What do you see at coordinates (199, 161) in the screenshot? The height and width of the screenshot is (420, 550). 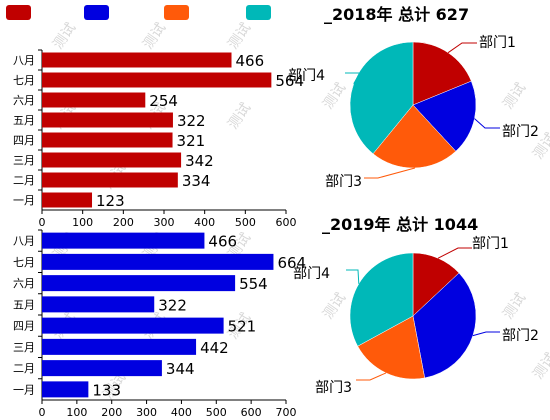 I see `data-label: 342` at bounding box center [199, 161].